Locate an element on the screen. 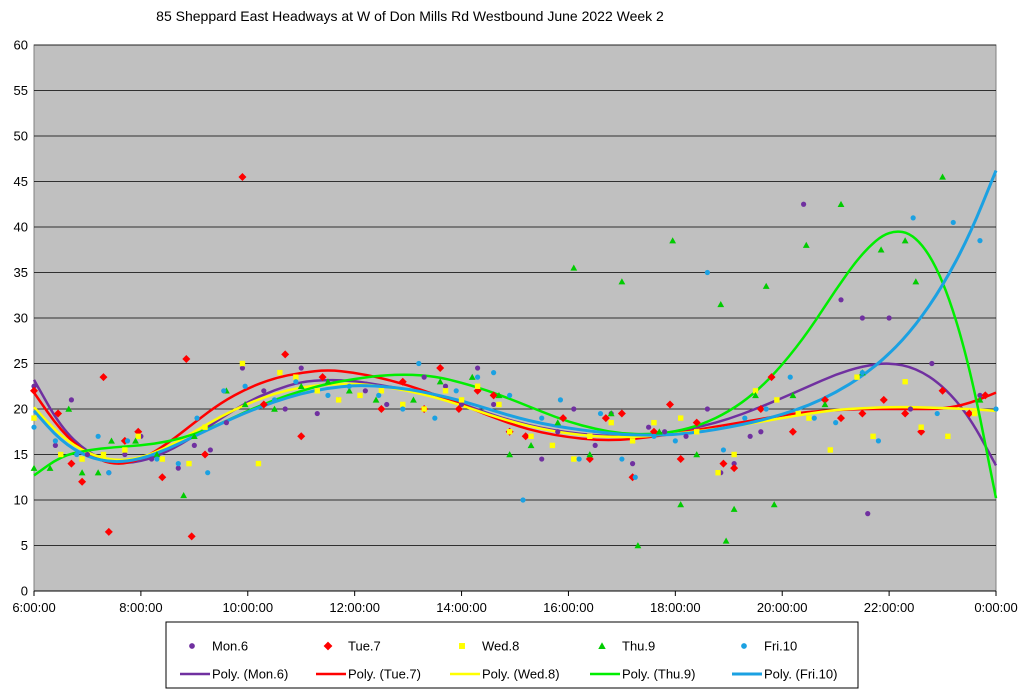 The width and height of the screenshot is (1024, 693). legend-entry: Poly. (Mon.6) is located at coordinates (234, 674).